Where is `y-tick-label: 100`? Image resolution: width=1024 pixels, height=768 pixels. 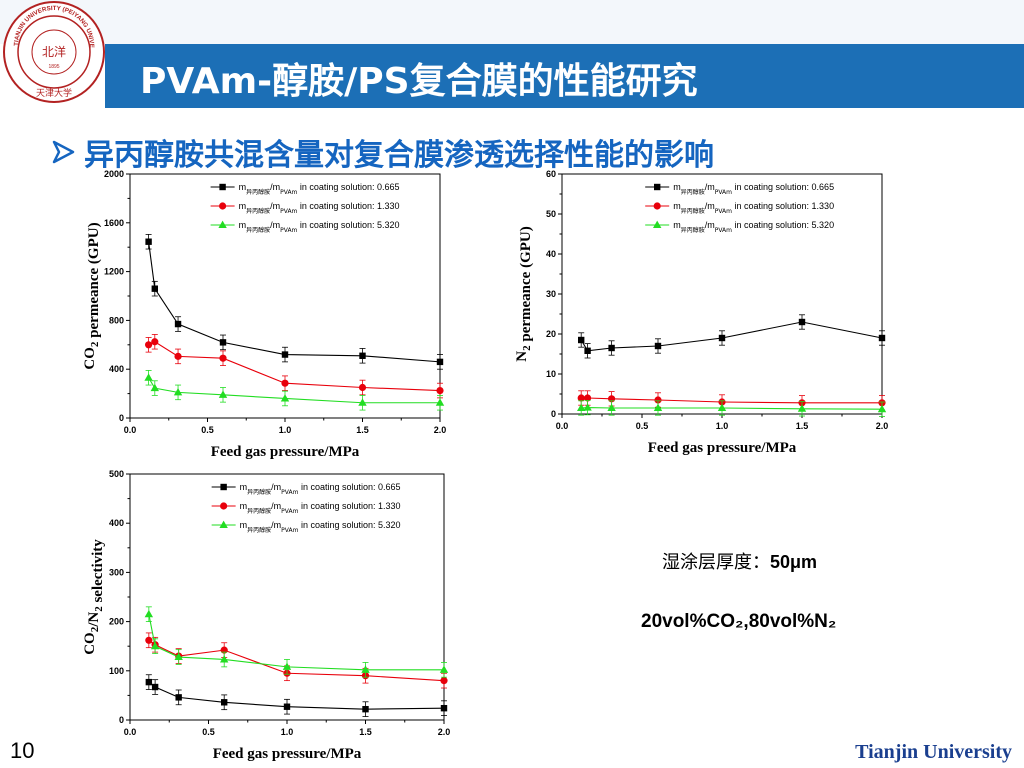 y-tick-label: 100 is located at coordinates (116, 671).